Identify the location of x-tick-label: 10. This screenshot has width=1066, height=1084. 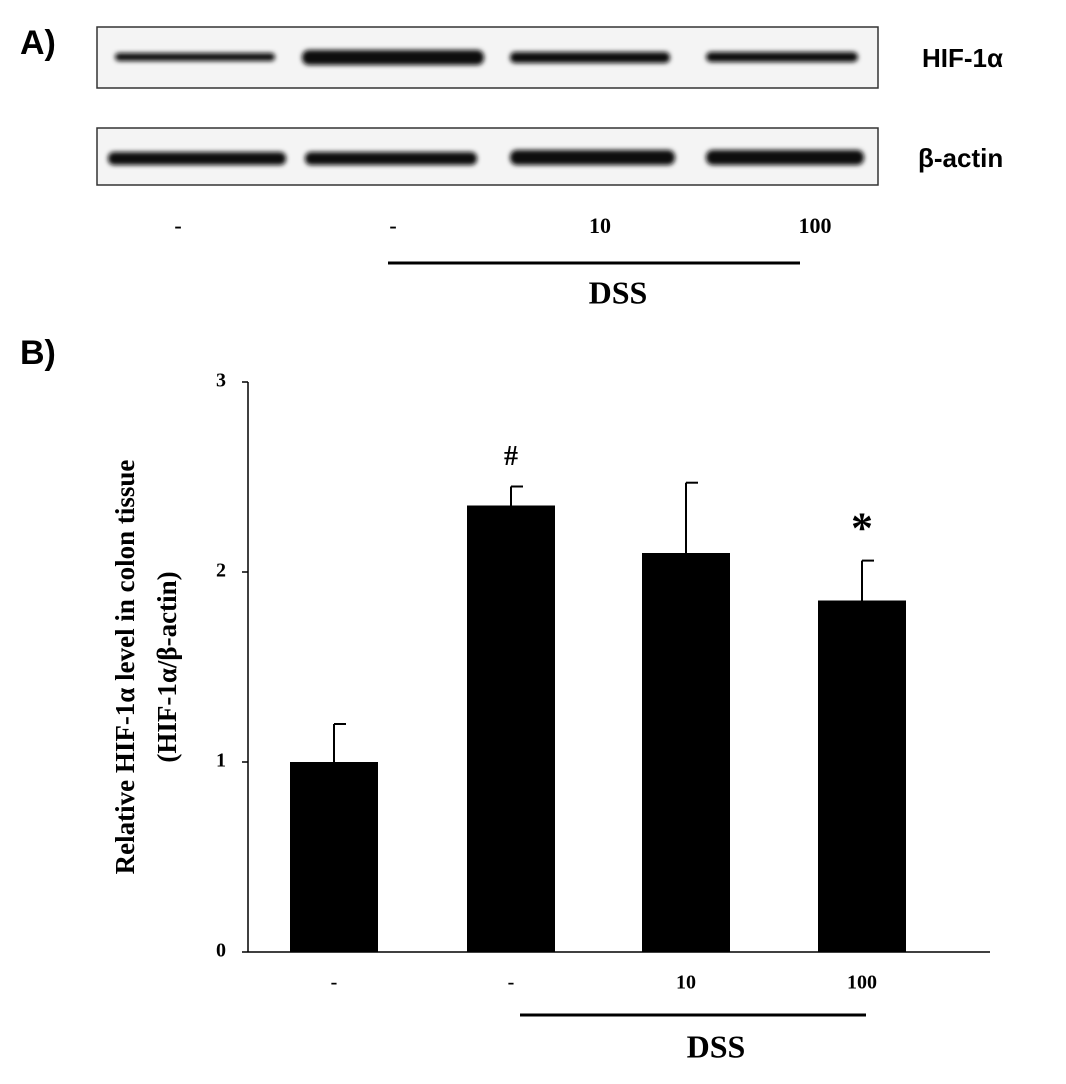
(686, 983).